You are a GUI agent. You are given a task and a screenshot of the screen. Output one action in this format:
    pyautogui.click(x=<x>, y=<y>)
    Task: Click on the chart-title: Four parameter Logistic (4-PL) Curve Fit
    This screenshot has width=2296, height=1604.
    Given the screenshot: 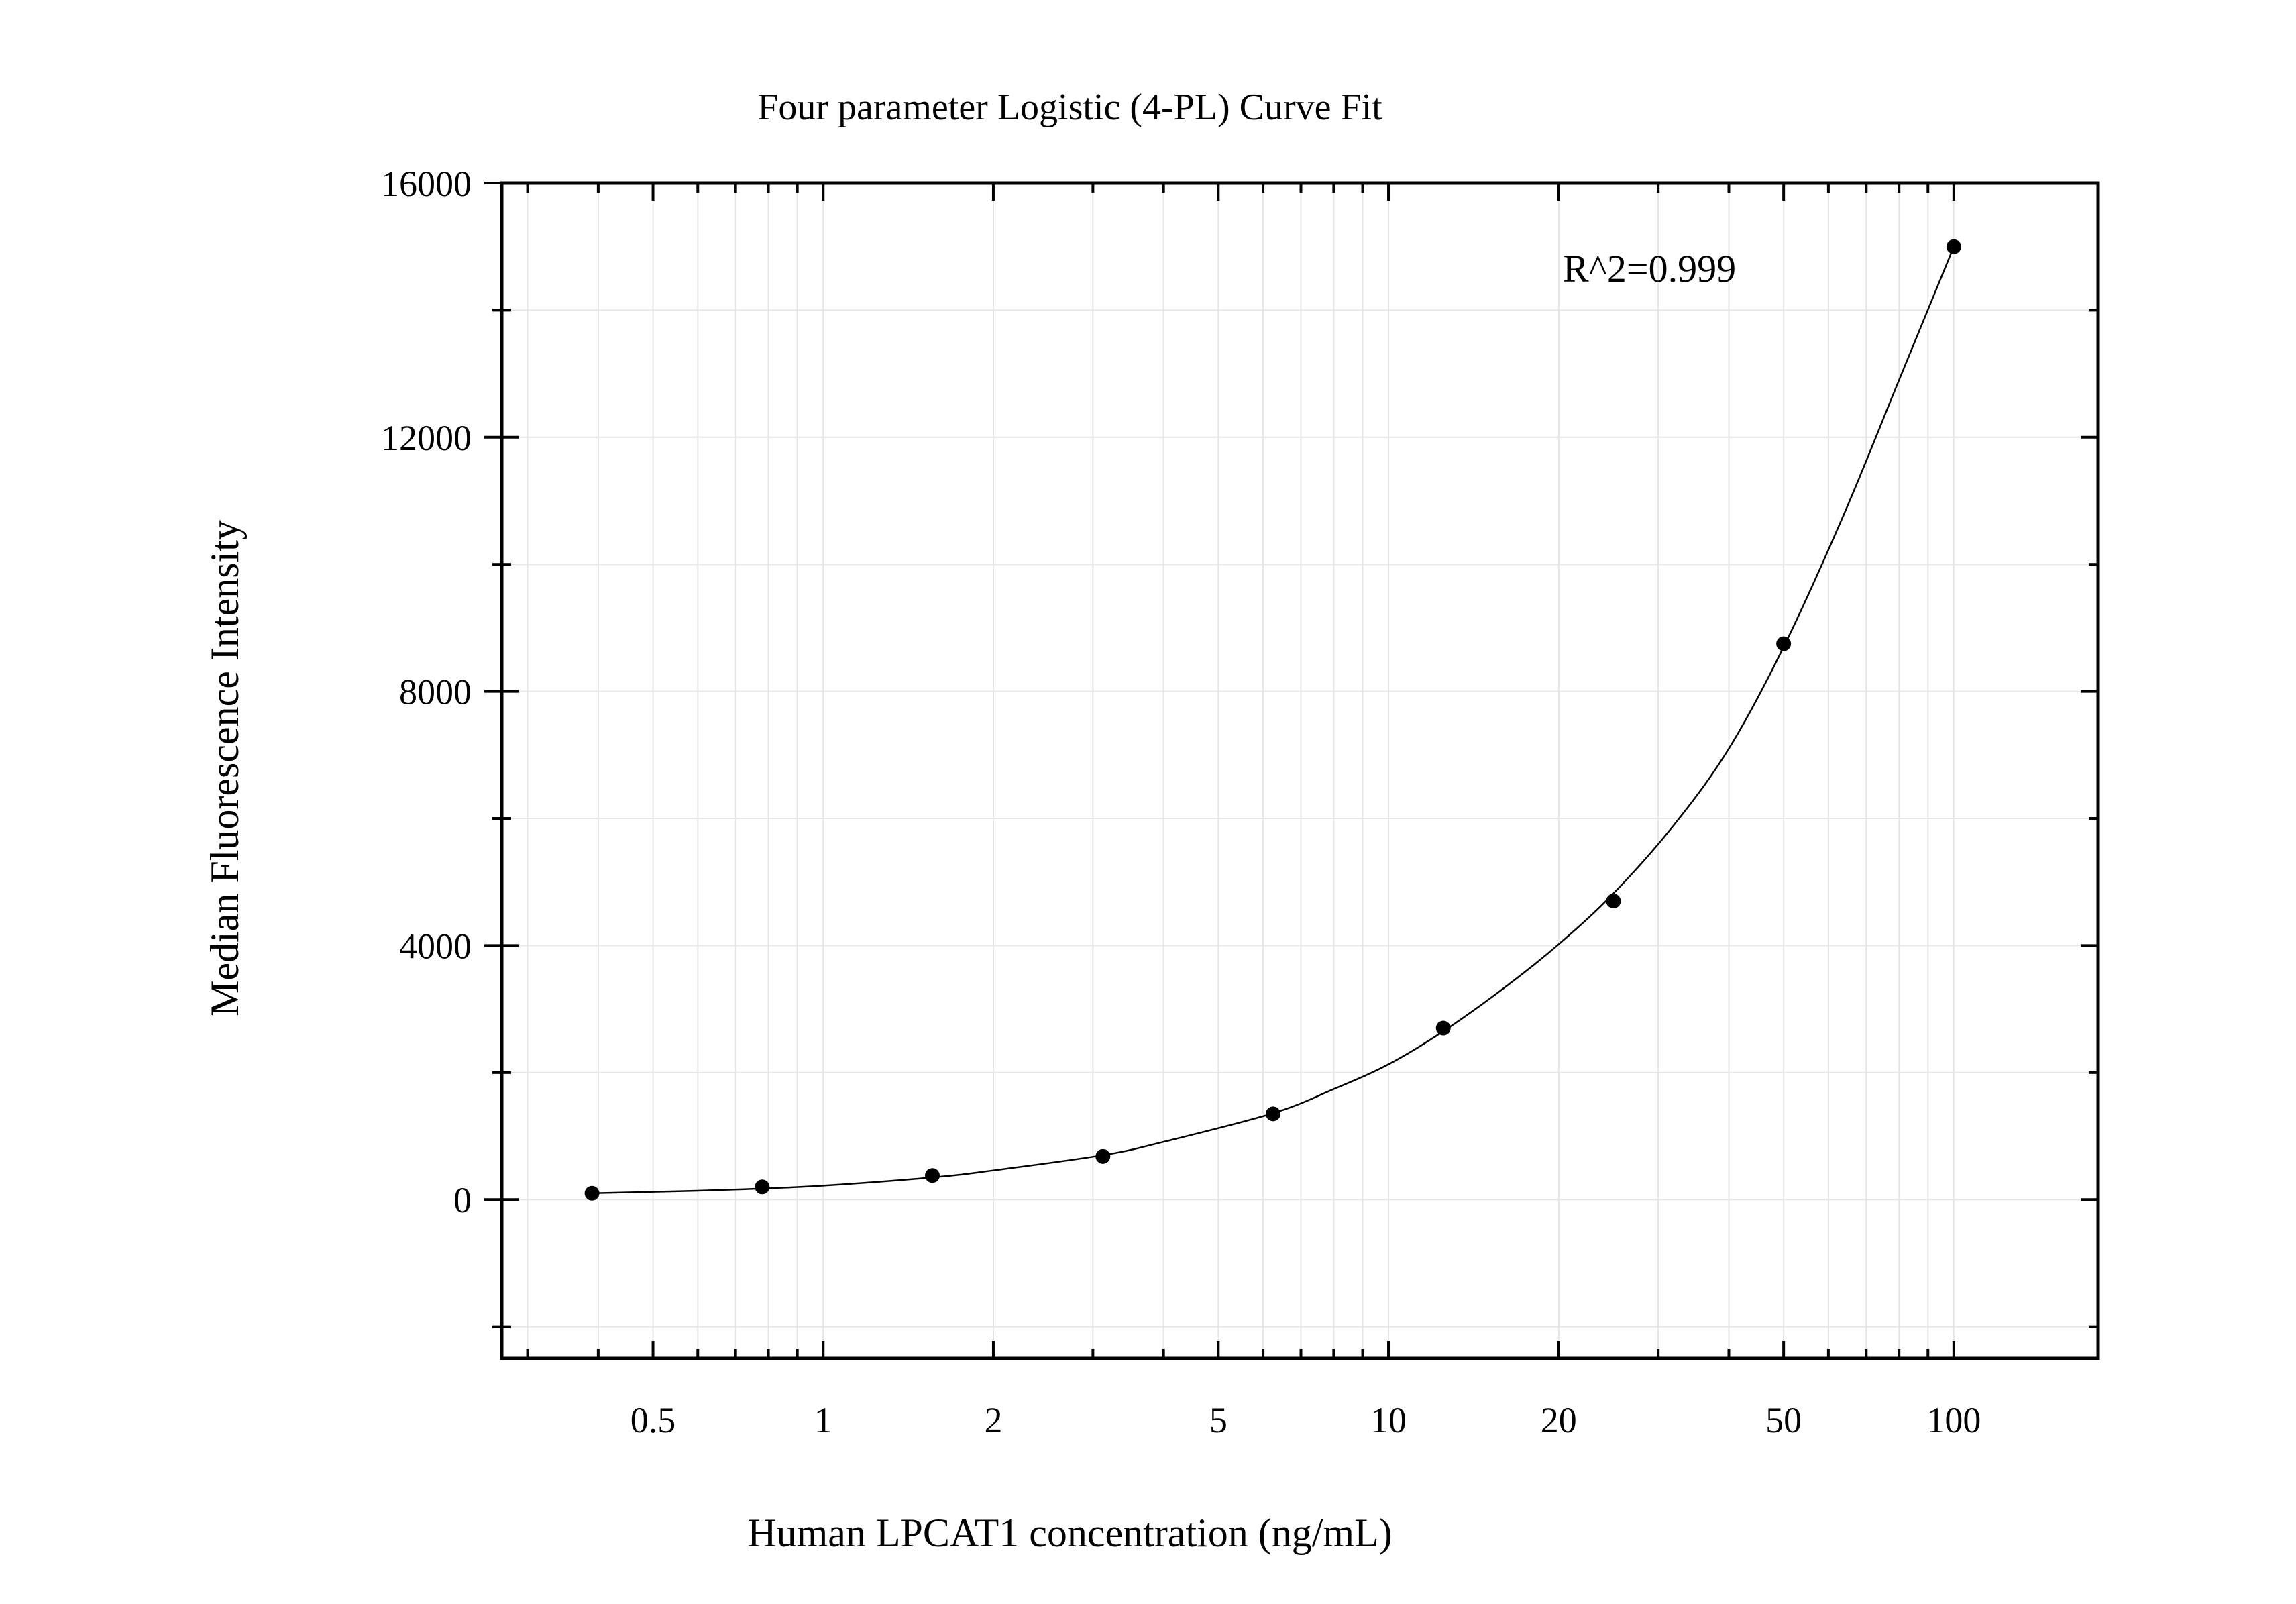 What is the action you would take?
    pyautogui.click(x=1069, y=107)
    